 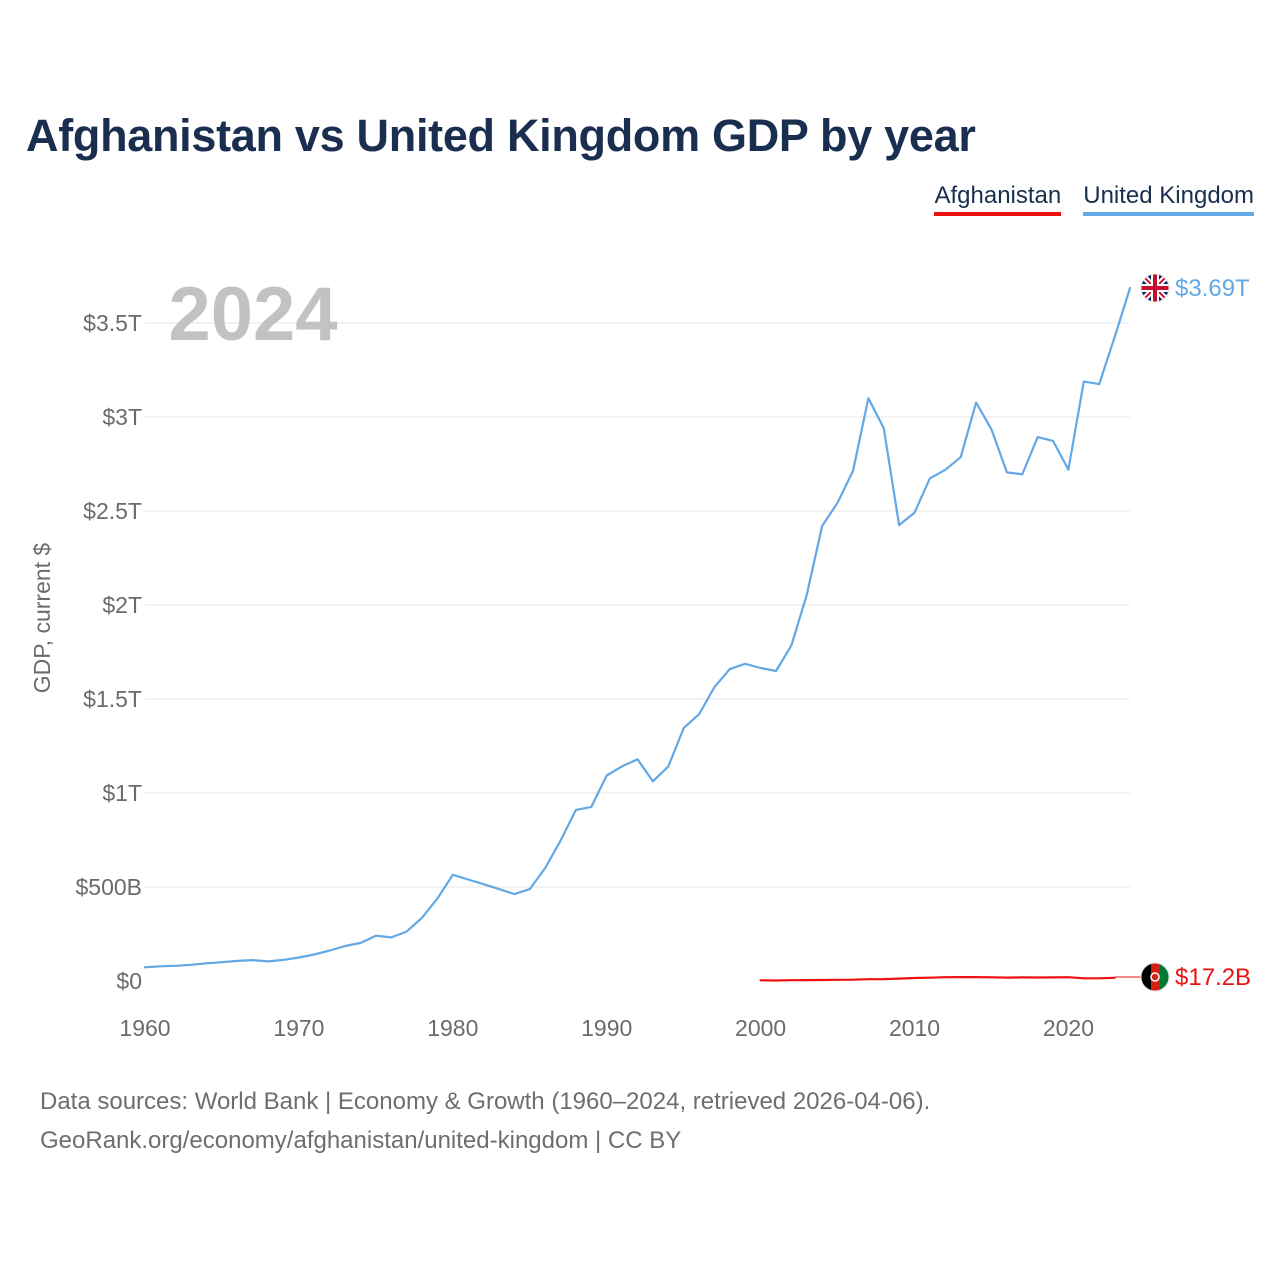 I want to click on y-tick-label: $2.5T, so click(x=112, y=511).